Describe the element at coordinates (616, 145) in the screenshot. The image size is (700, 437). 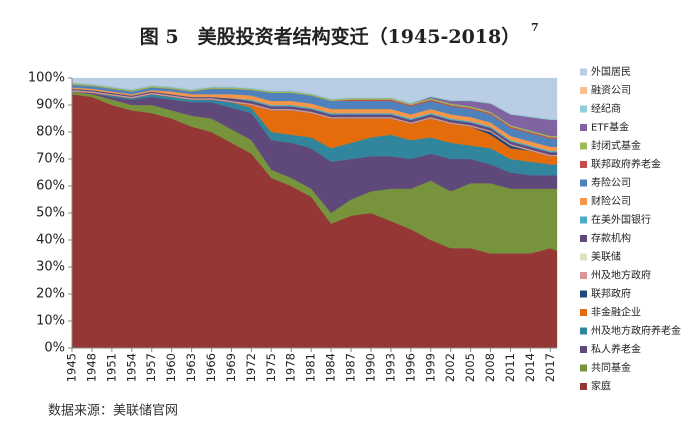
I see `legend-label: 封闭式基金` at that location.